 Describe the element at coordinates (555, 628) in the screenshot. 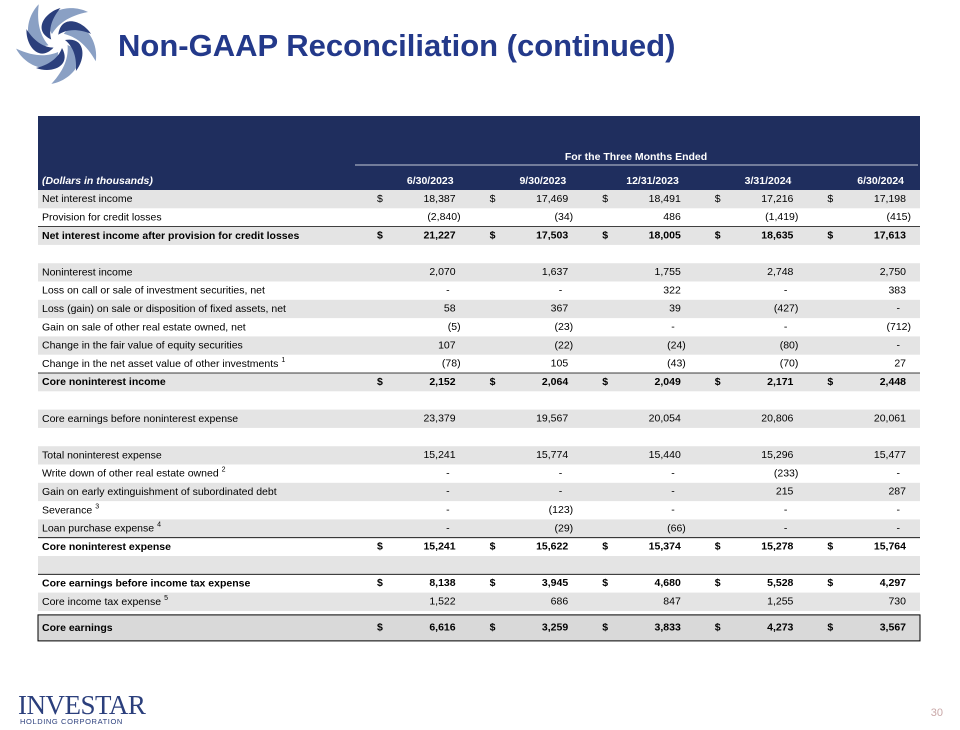

I see `cell: 3,259` at that location.